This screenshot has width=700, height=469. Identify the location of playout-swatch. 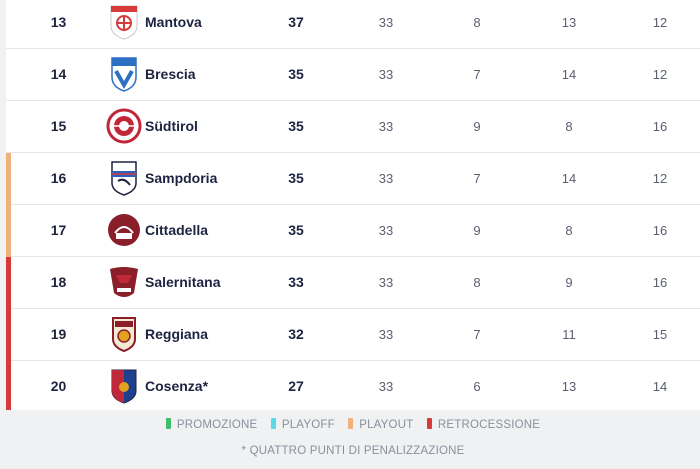
(351, 423).